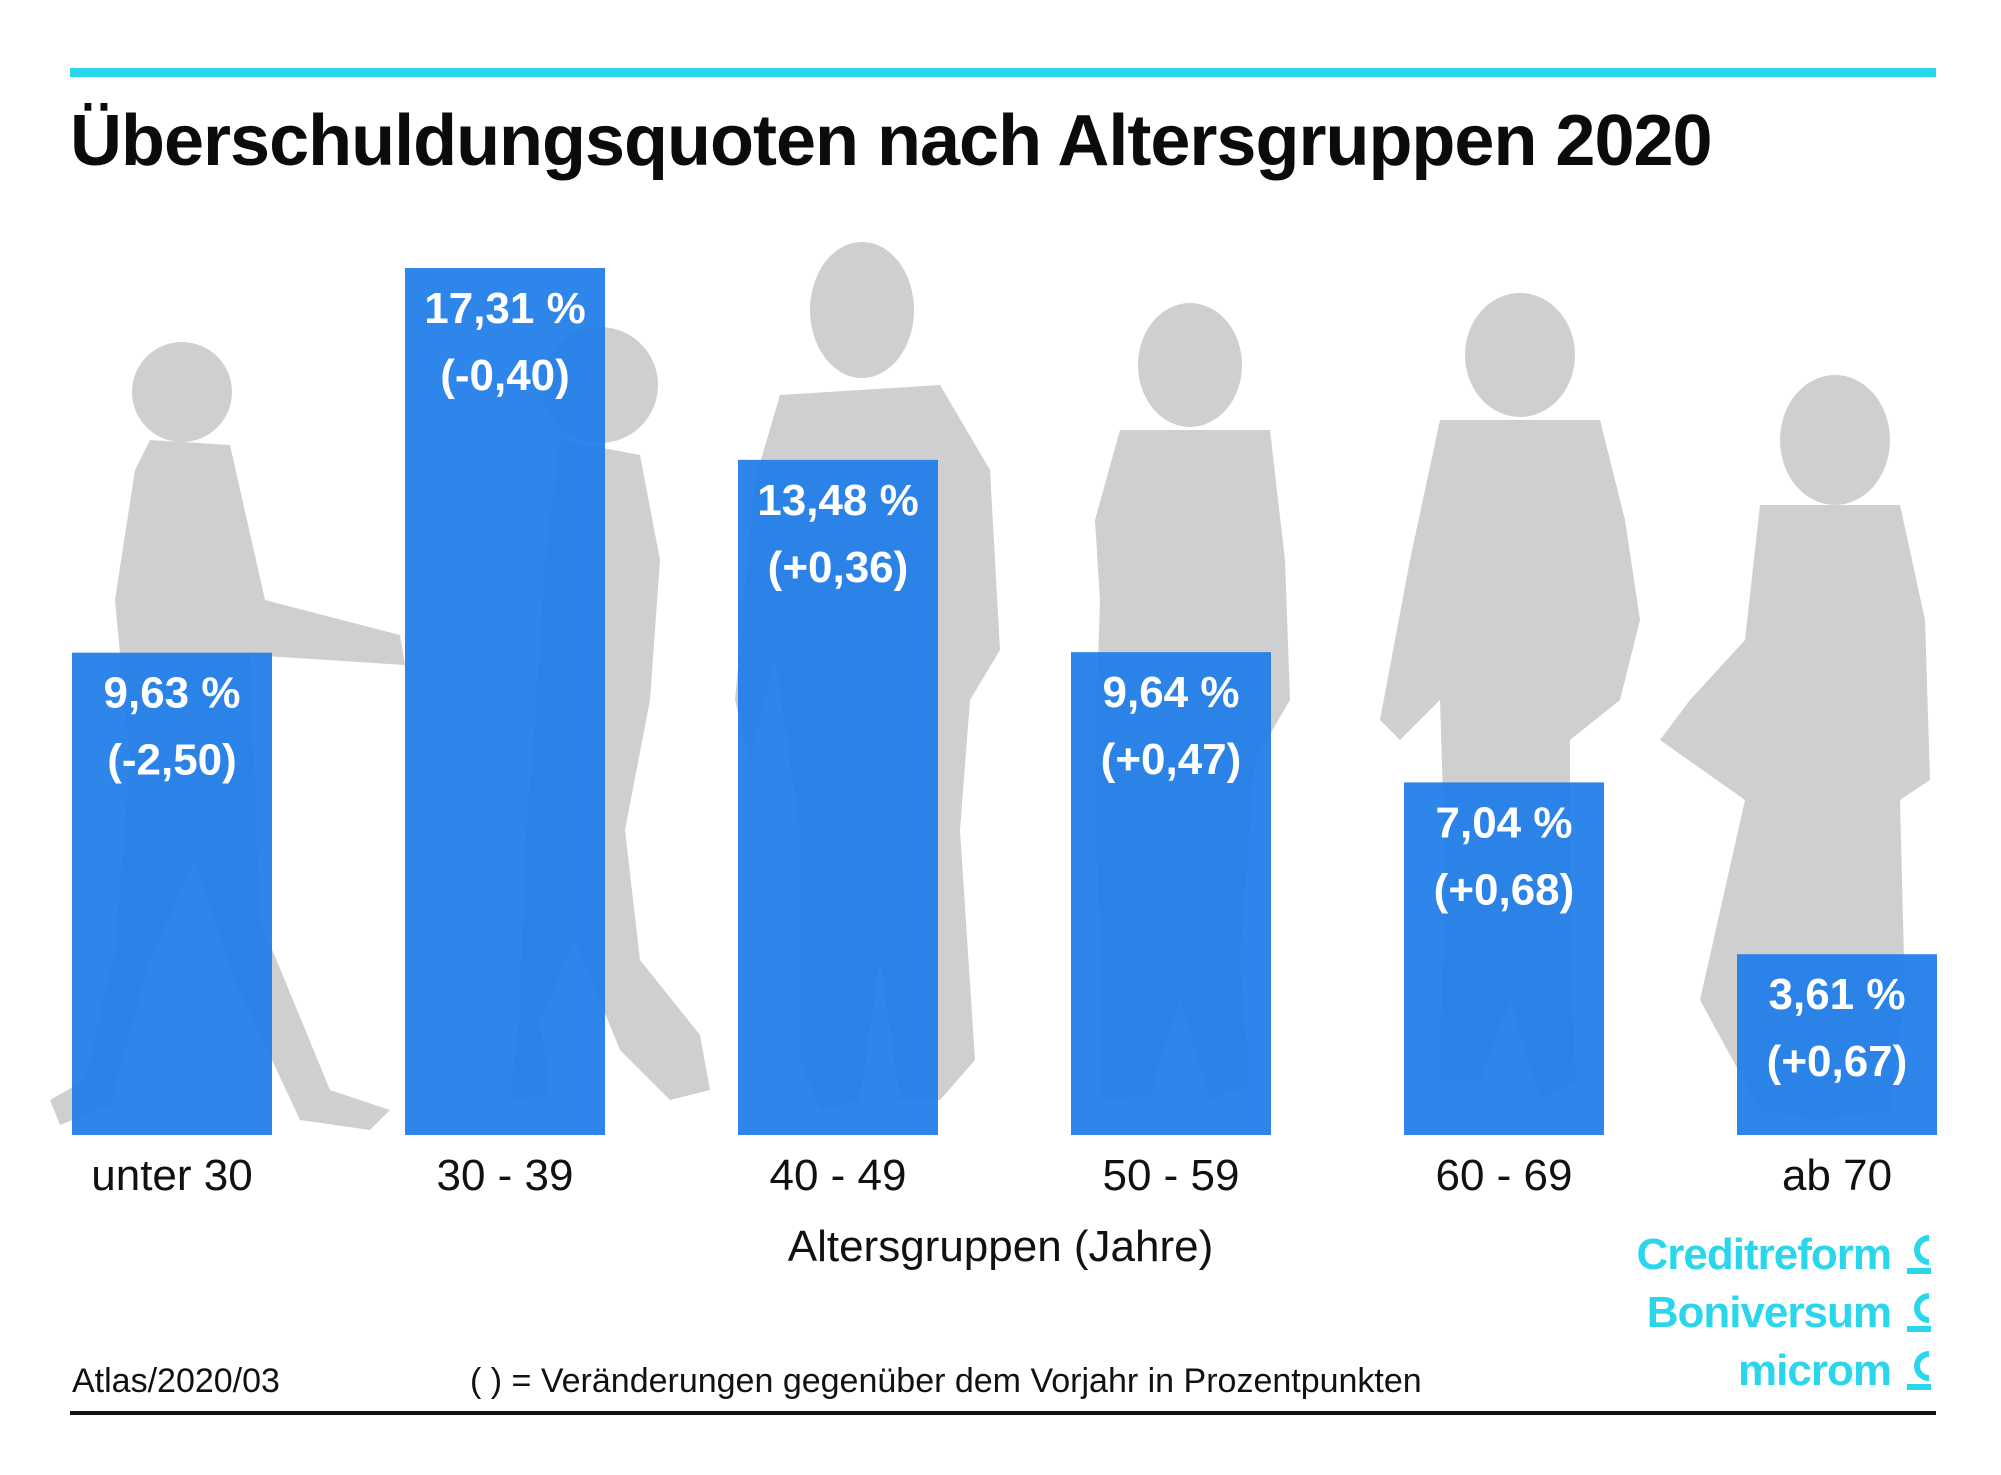 The image size is (2001, 1475). I want to click on microm-logo-icon, so click(1919, 1370).